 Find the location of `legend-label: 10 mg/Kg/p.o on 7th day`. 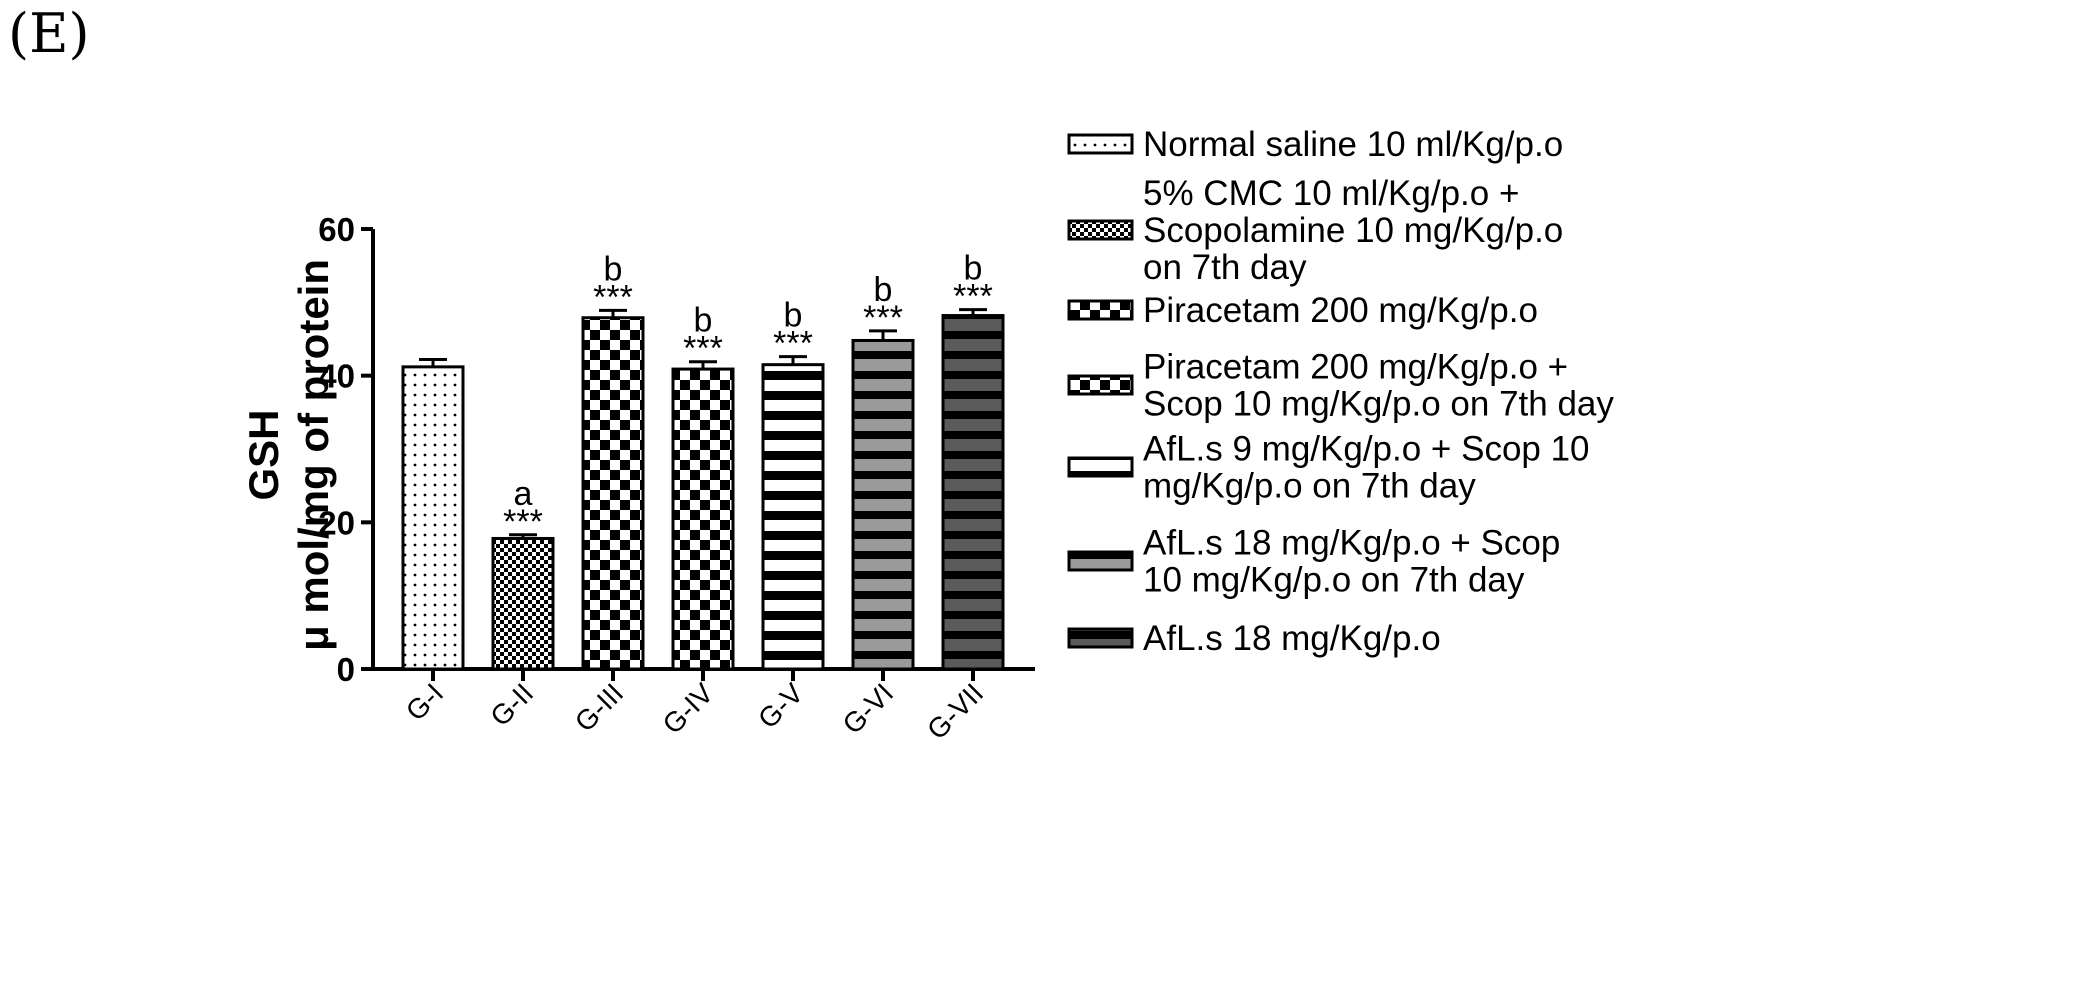

legend-label: 10 mg/Kg/p.o on 7th day is located at coordinates (1334, 580).